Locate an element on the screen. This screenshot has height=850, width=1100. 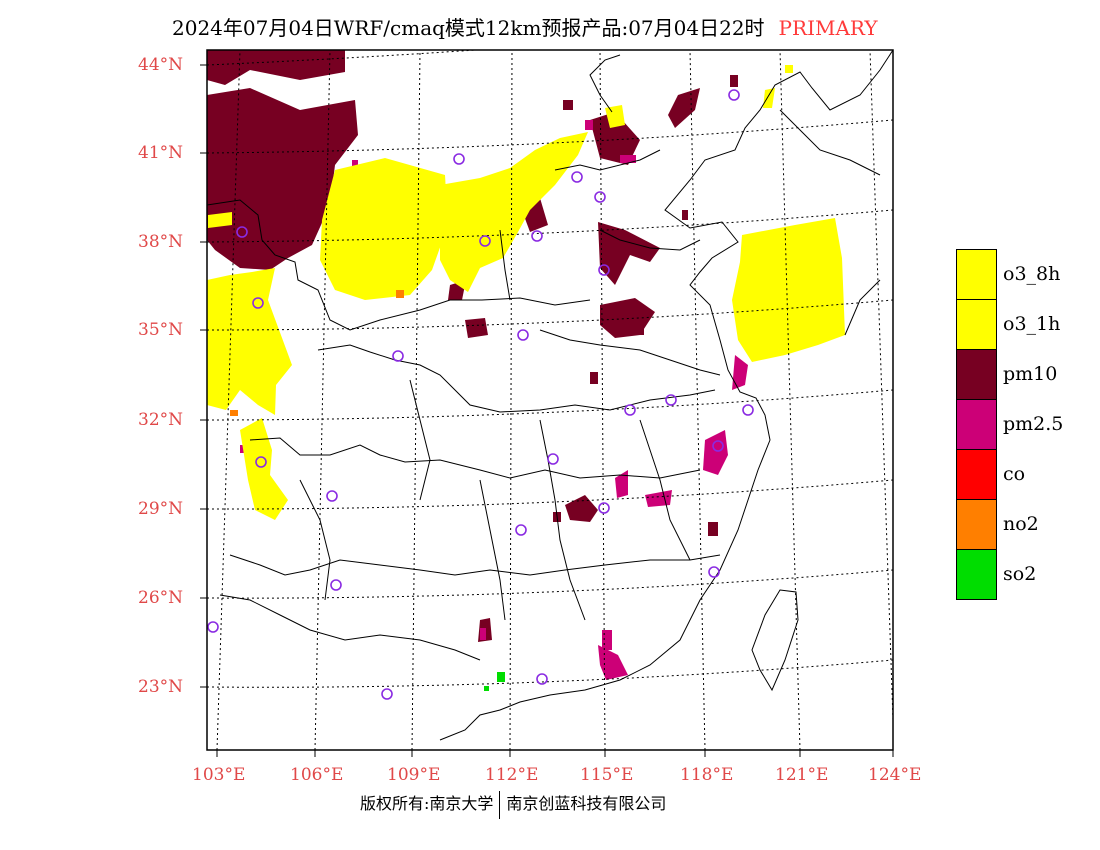
legend-label: pm2.5 is located at coordinates (1033, 424).